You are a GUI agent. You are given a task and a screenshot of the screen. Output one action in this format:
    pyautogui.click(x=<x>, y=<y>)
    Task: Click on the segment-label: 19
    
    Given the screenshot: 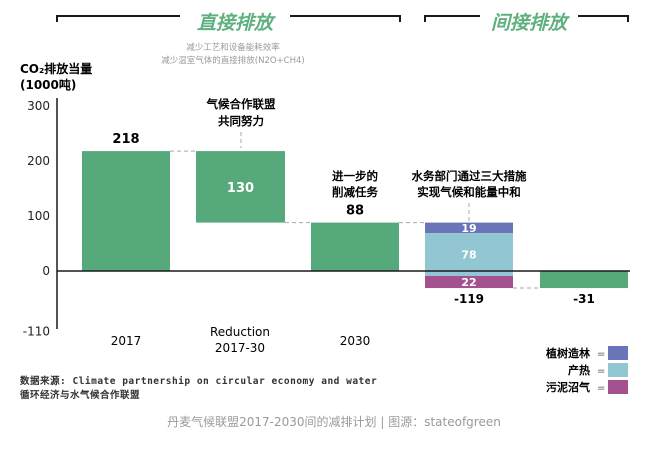 What is the action you would take?
    pyautogui.click(x=468, y=228)
    